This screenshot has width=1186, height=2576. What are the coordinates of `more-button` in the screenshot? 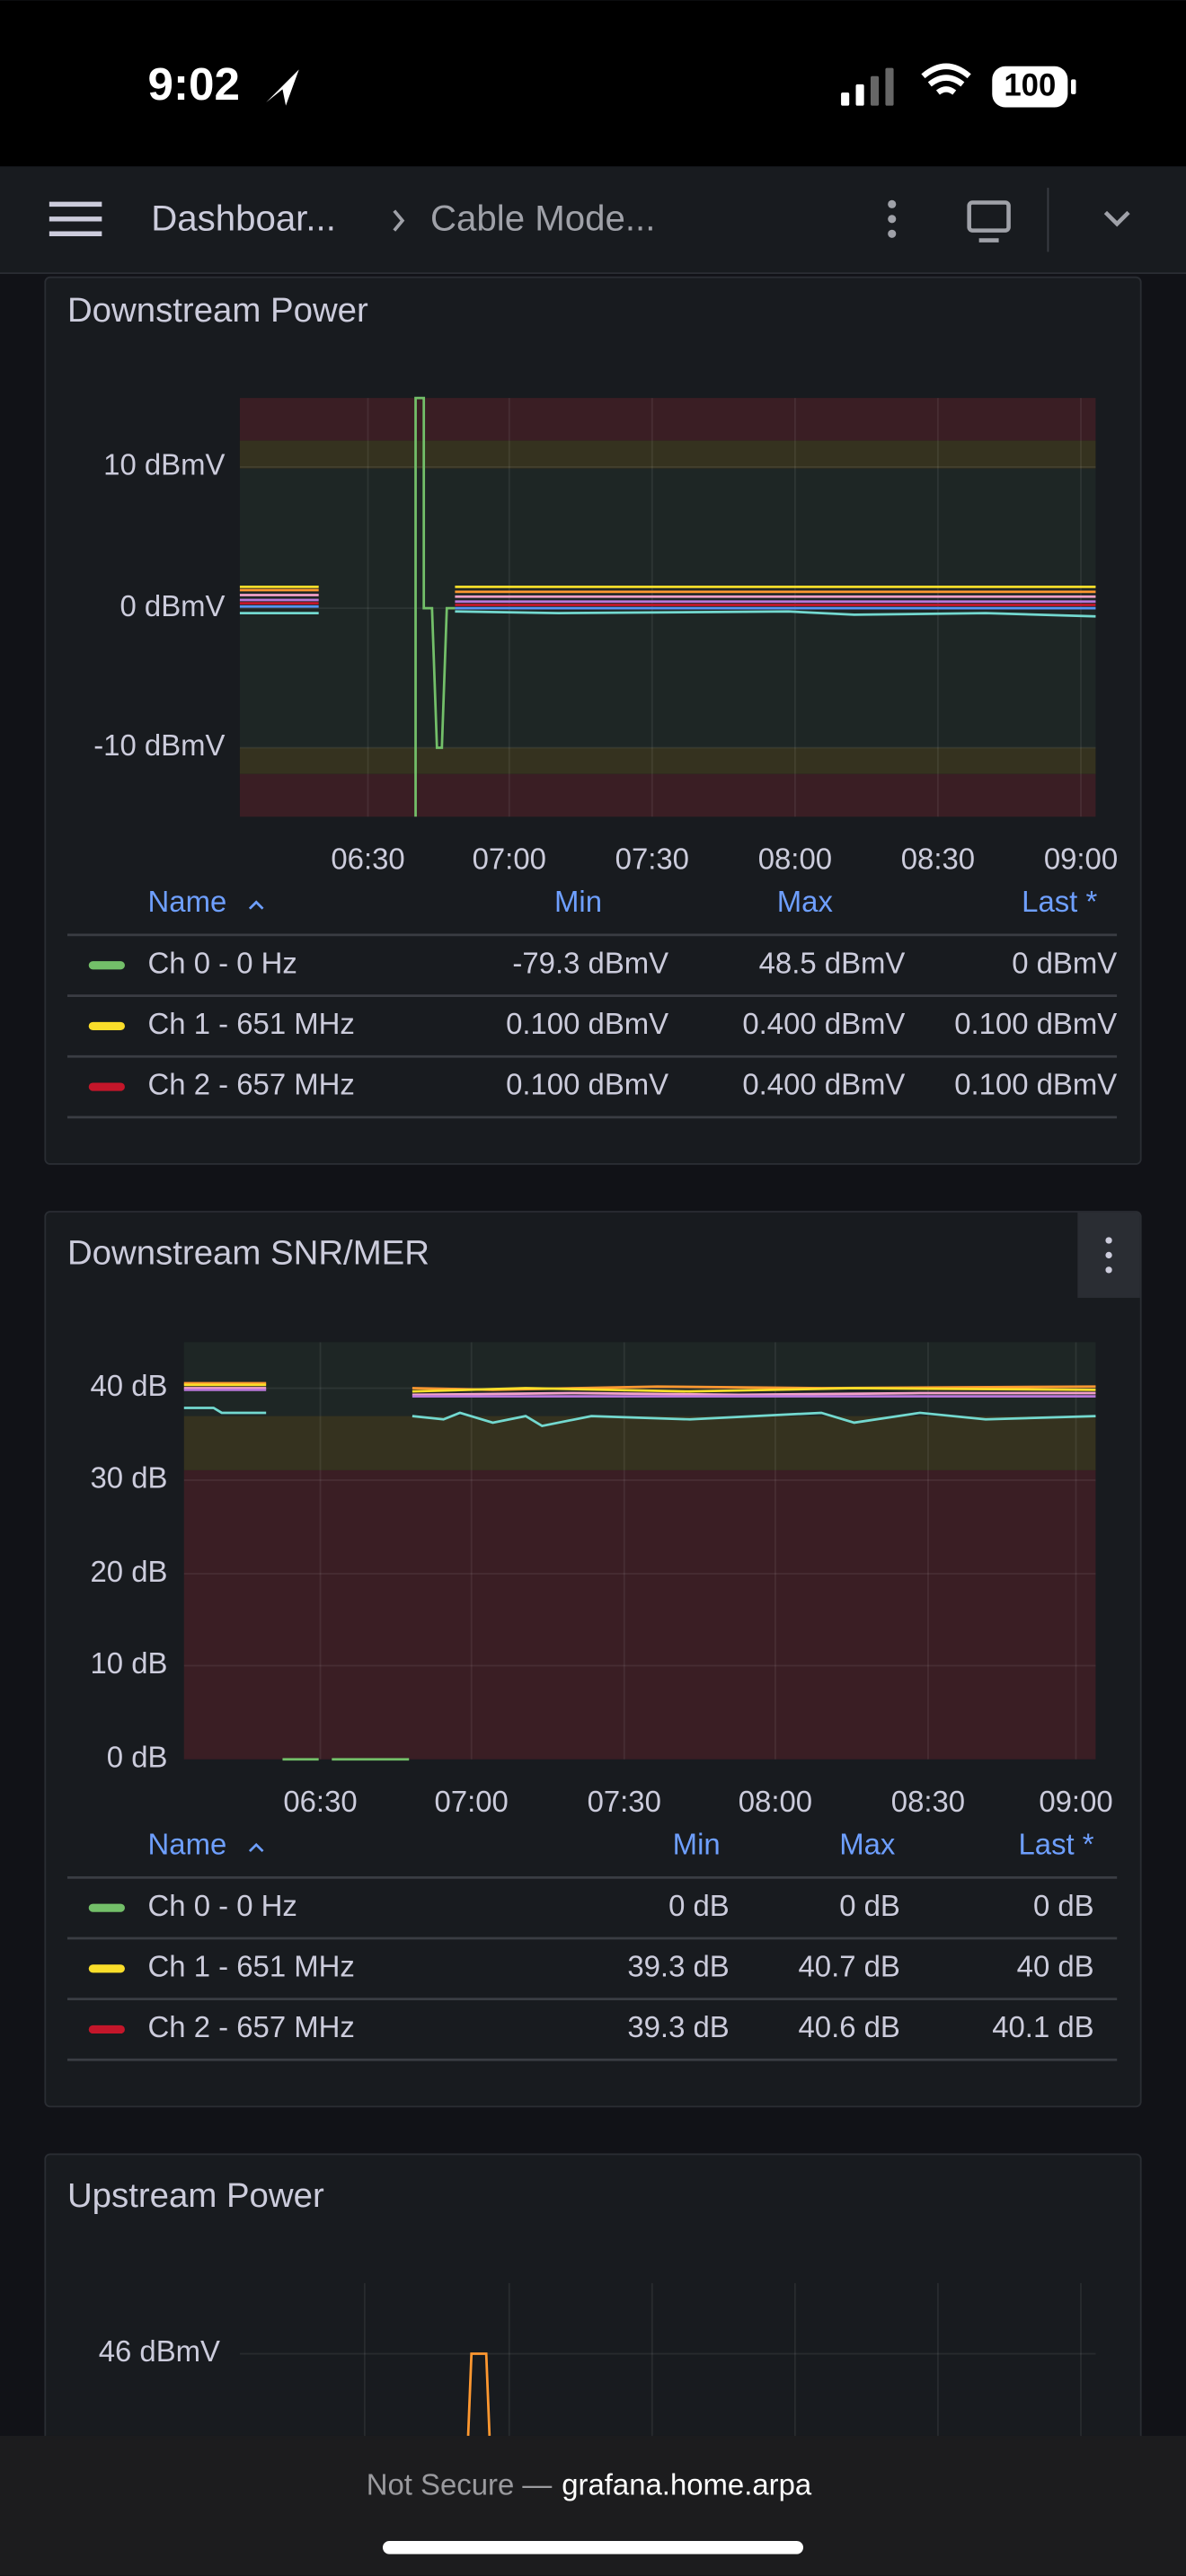 It's located at (892, 218).